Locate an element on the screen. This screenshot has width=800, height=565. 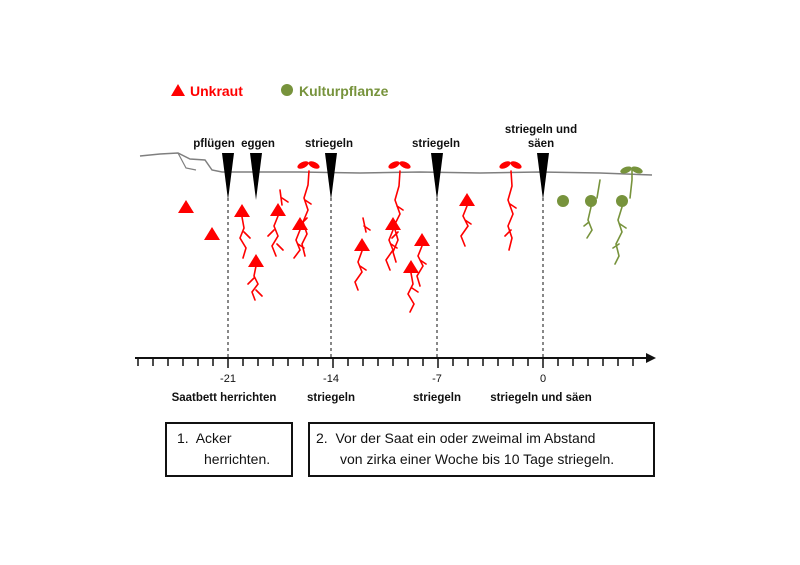
label-eggen: eggen is located at coordinates (258, 144).